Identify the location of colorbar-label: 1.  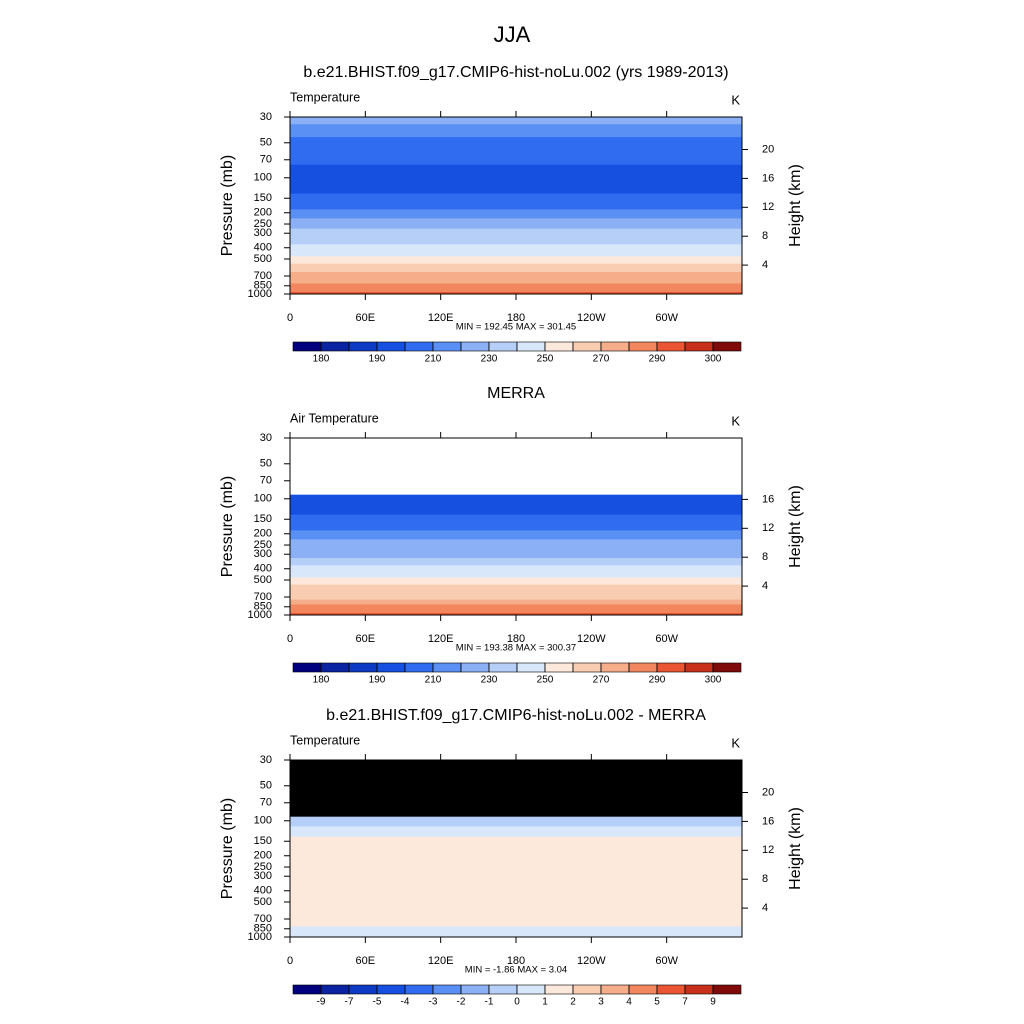
(545, 1002).